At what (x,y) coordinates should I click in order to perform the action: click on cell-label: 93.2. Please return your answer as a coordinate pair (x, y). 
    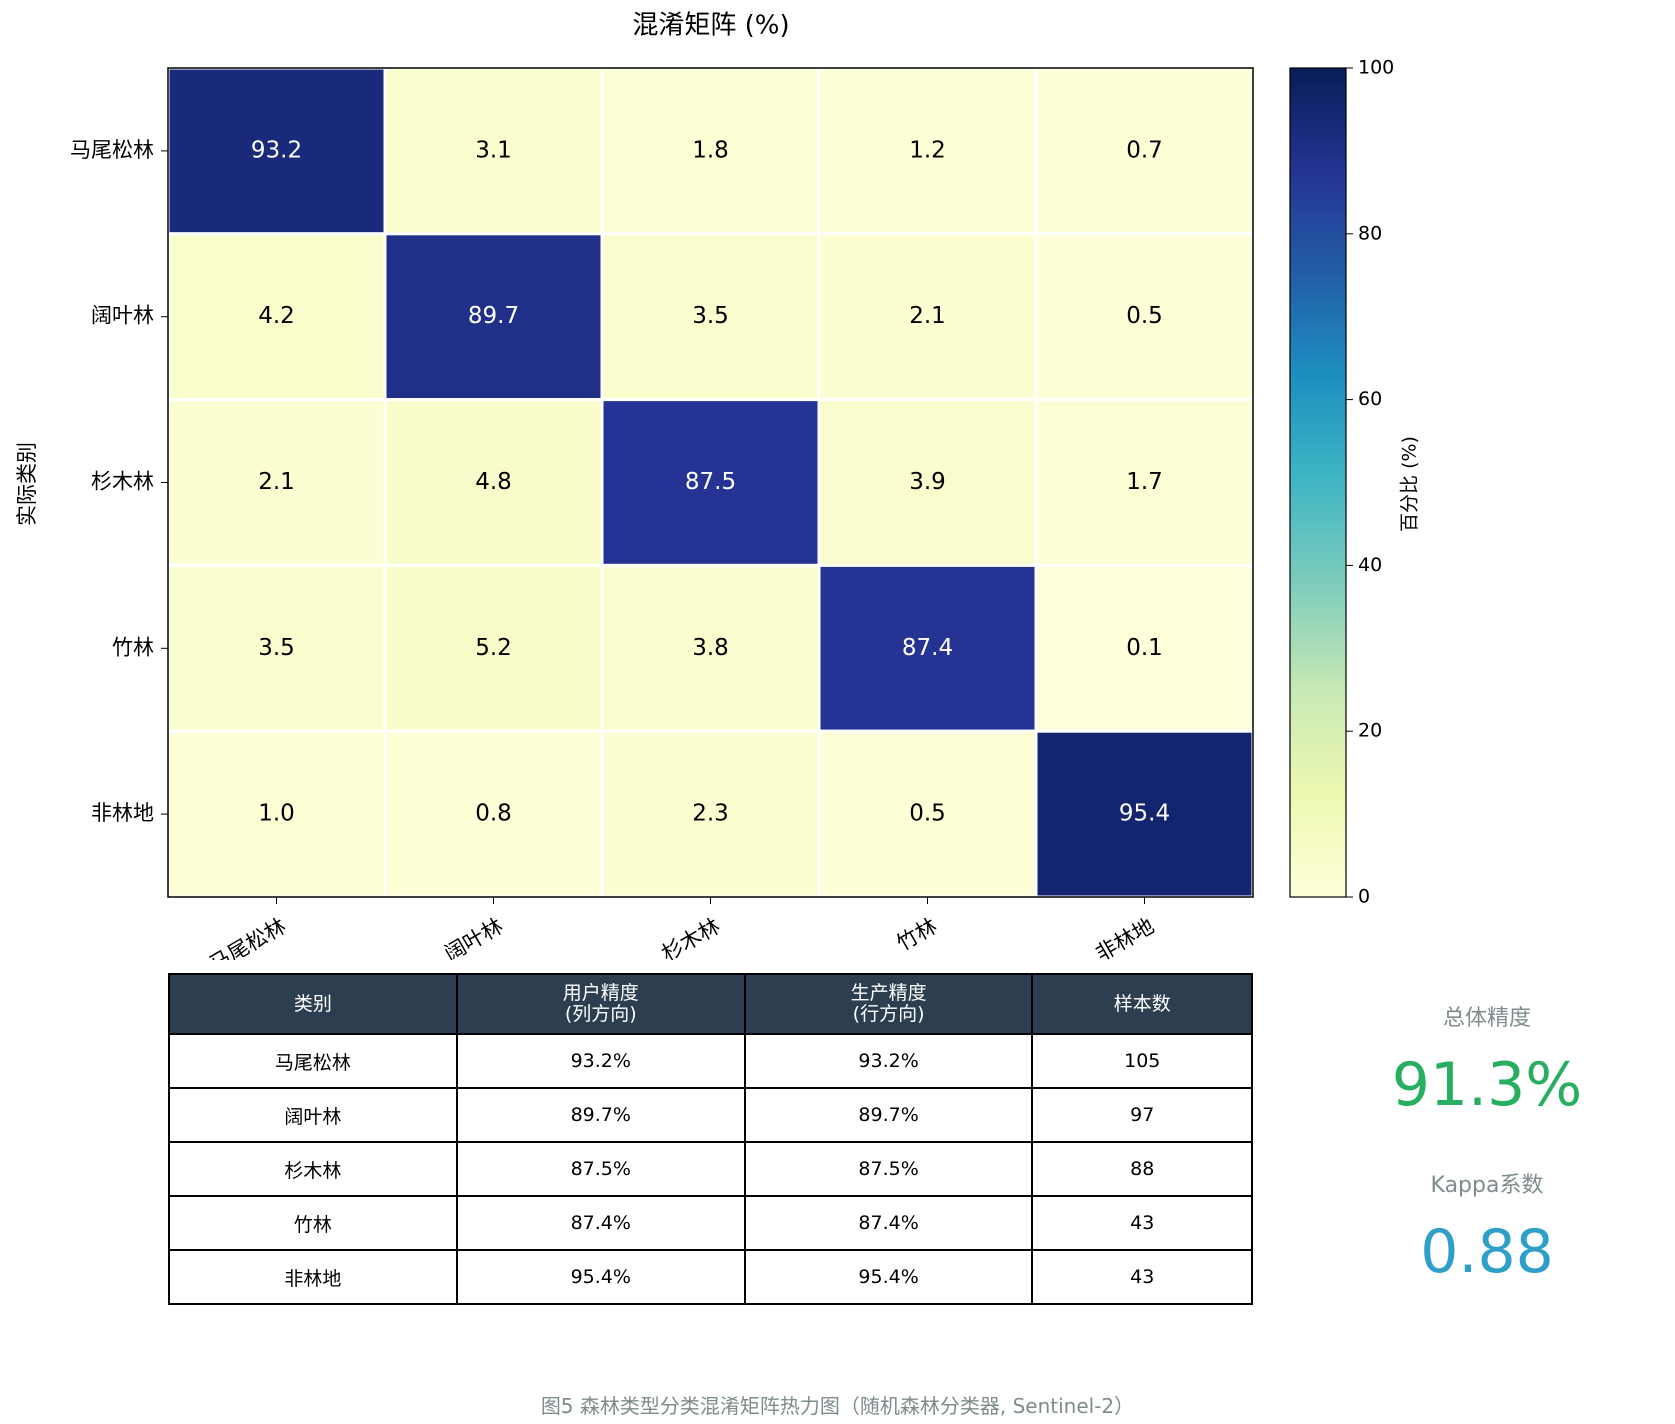
    Looking at the image, I should click on (276, 150).